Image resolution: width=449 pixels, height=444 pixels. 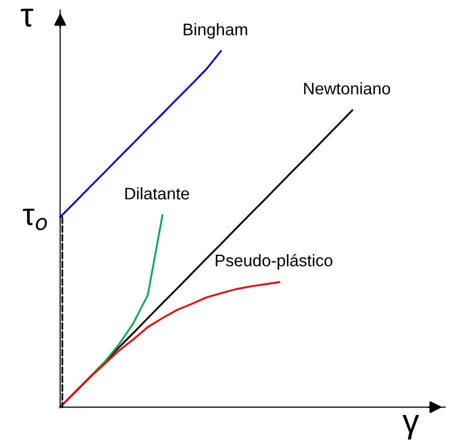 What do you see at coordinates (27, 17) in the screenshot?
I see `y-axis-title: τ` at bounding box center [27, 17].